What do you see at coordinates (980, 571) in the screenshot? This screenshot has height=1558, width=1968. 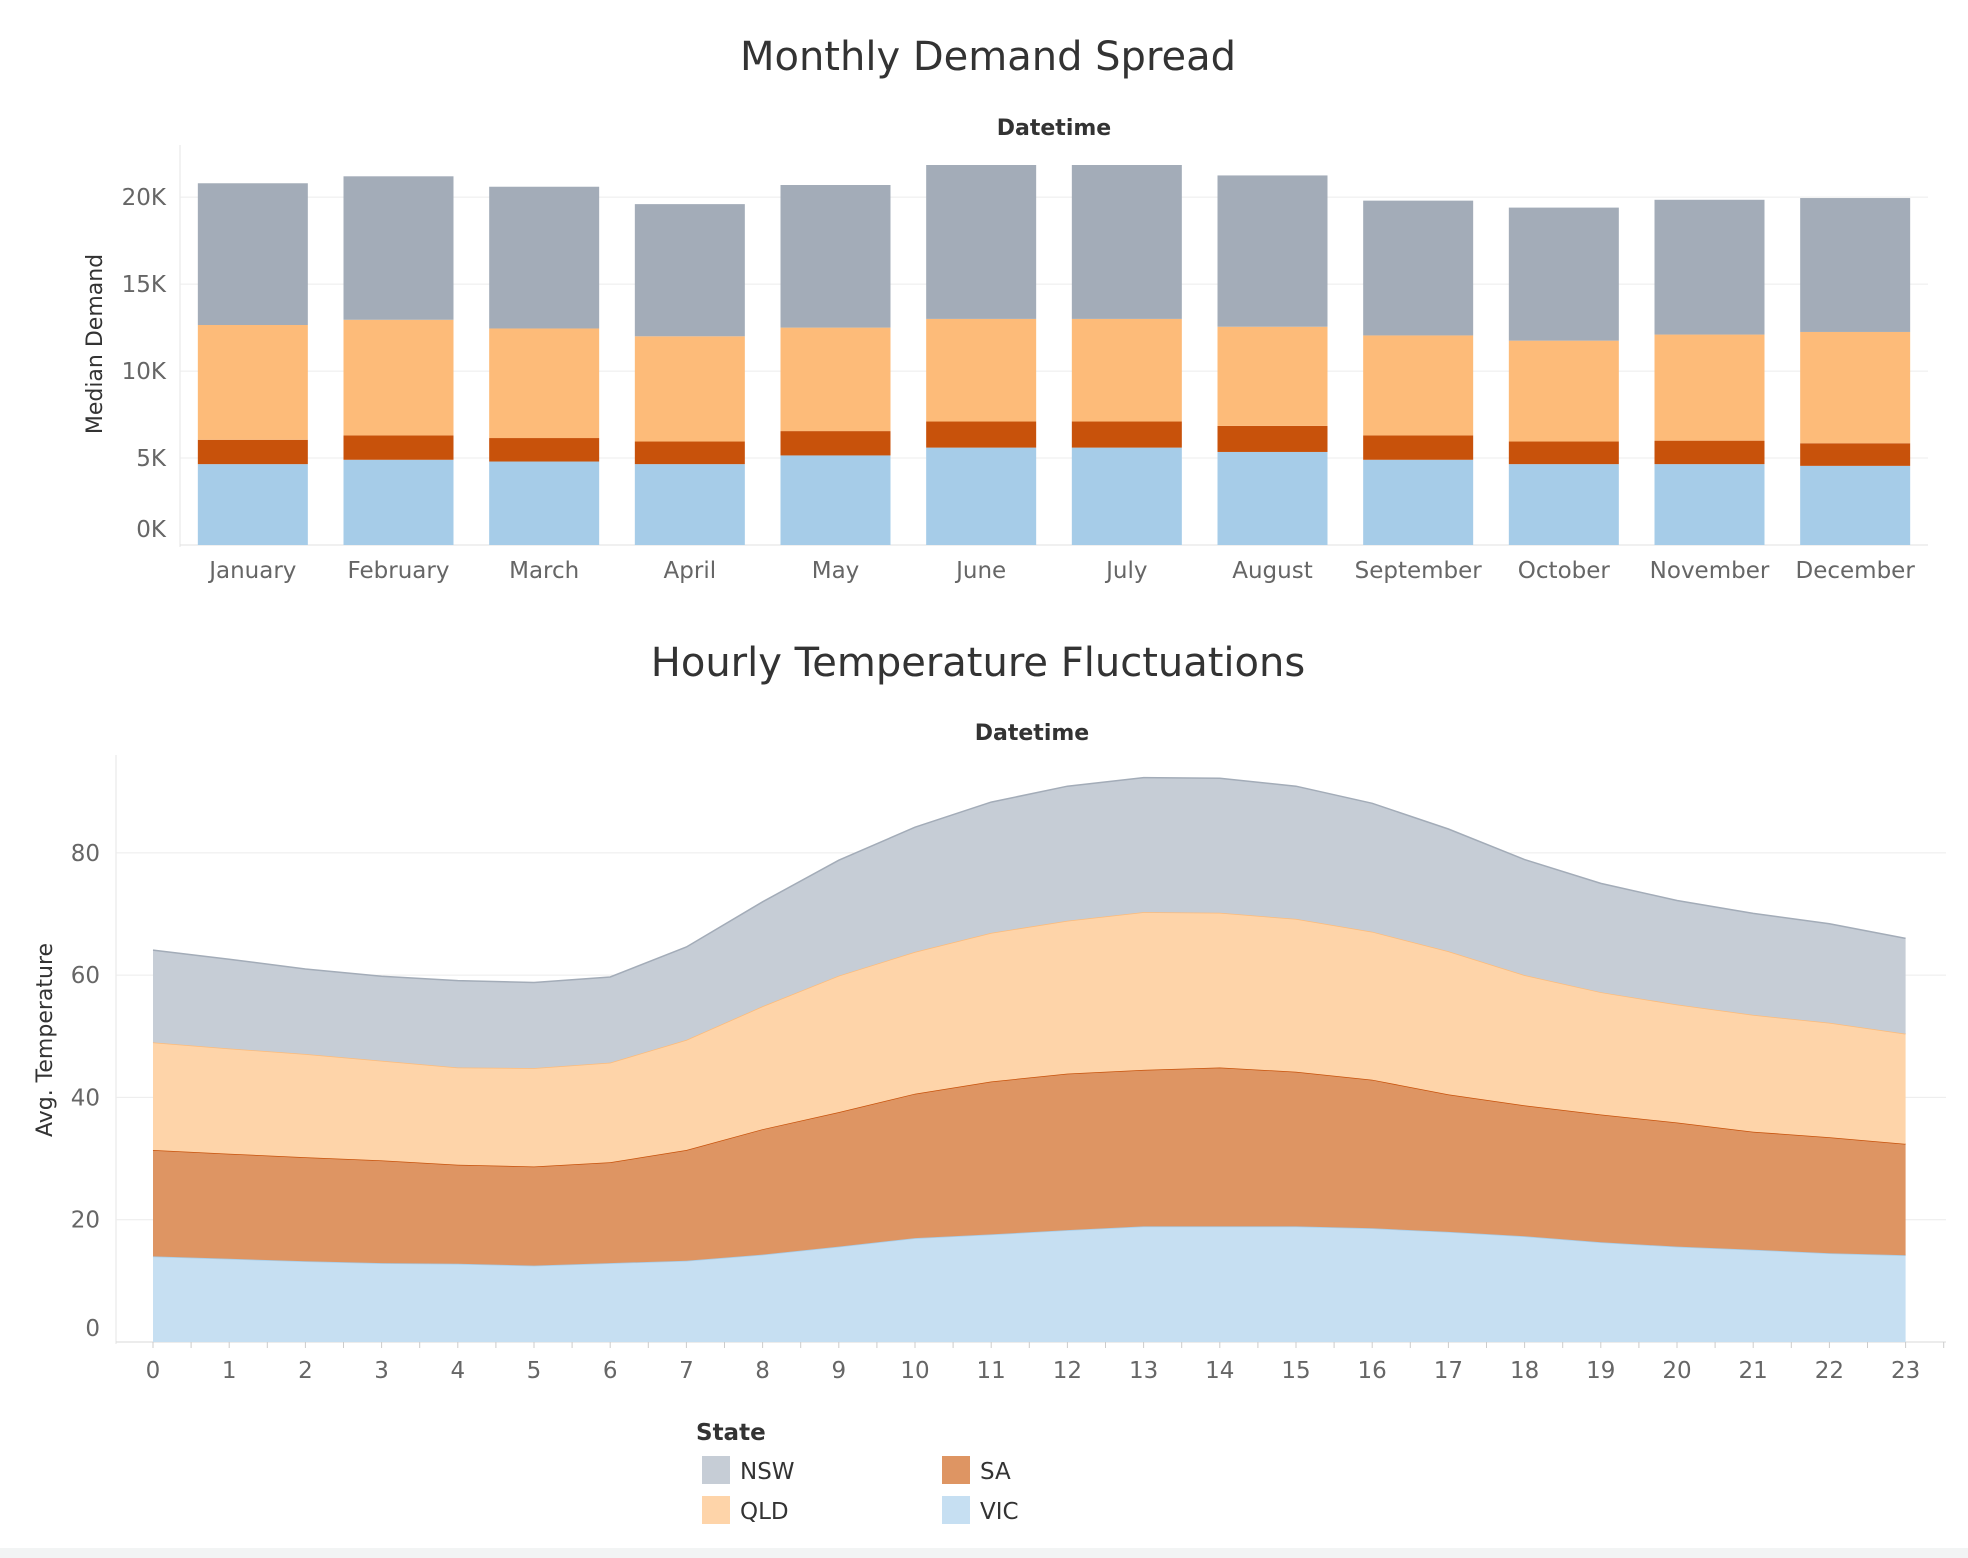 I see `bar-chart-x-tick-label: June` at bounding box center [980, 571].